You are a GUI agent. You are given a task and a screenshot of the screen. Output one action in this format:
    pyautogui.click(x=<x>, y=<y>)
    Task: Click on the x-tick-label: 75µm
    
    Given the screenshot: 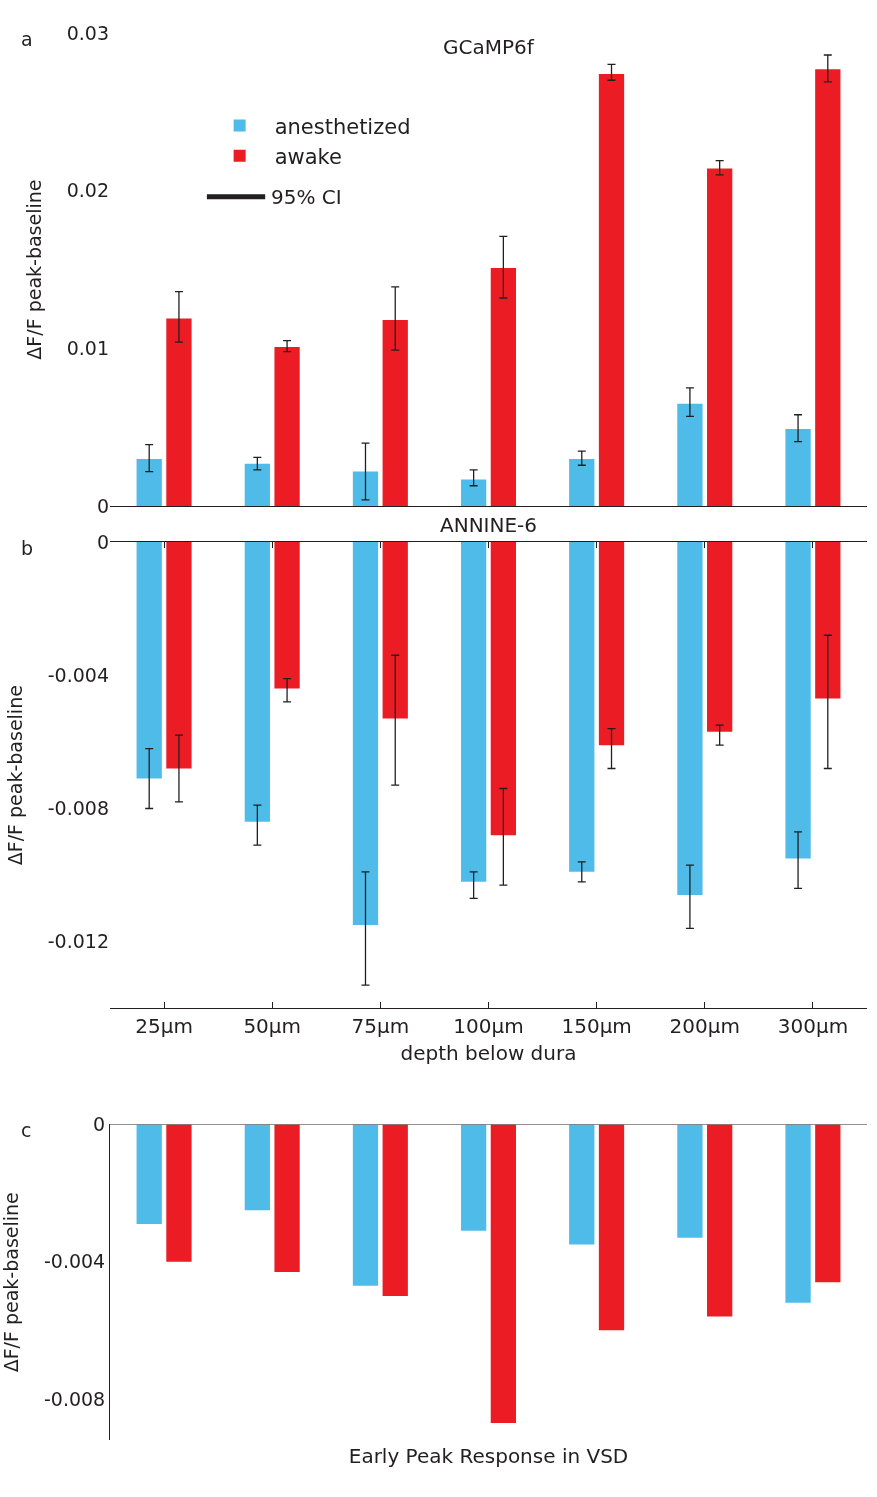 What is the action you would take?
    pyautogui.click(x=380, y=1026)
    